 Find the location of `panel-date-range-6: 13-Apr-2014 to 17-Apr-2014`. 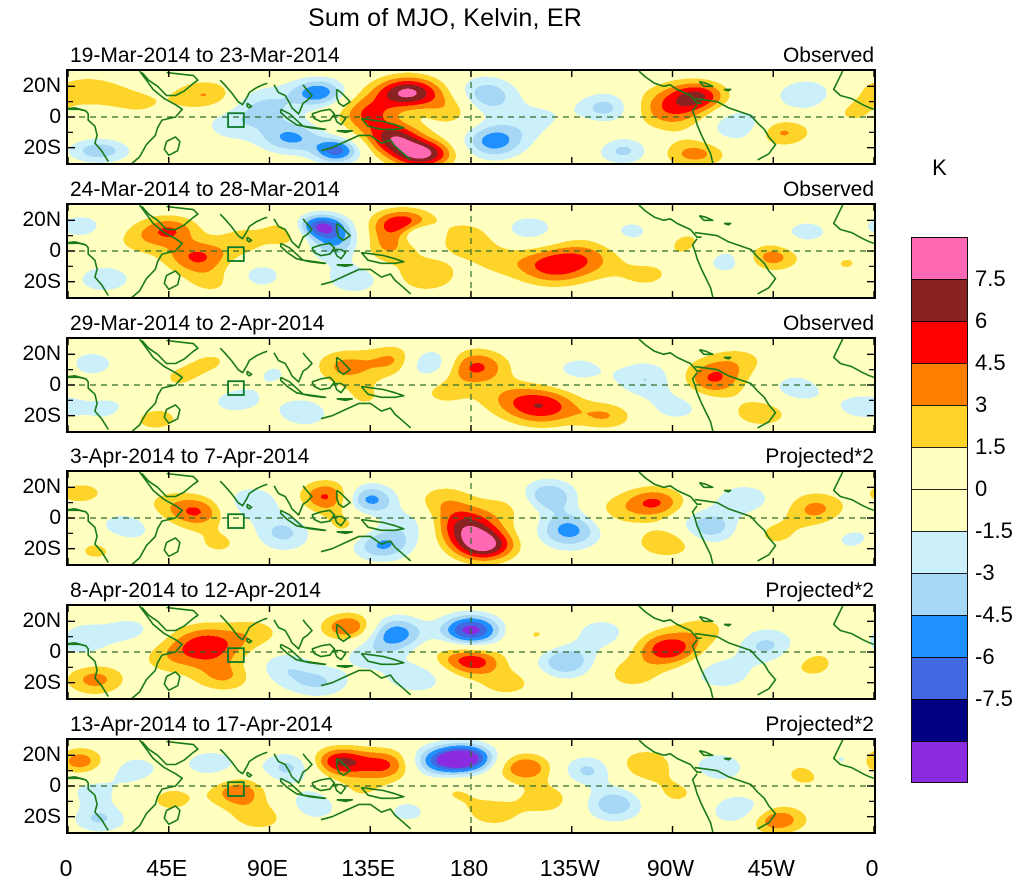

panel-date-range-6: 13-Apr-2014 to 17-Apr-2014 is located at coordinates (201, 724).